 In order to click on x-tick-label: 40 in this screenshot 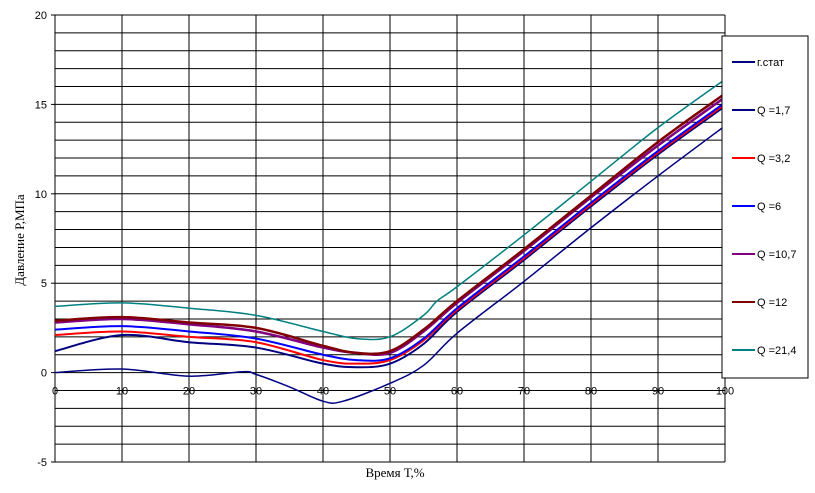, I will do `click(323, 392)`.